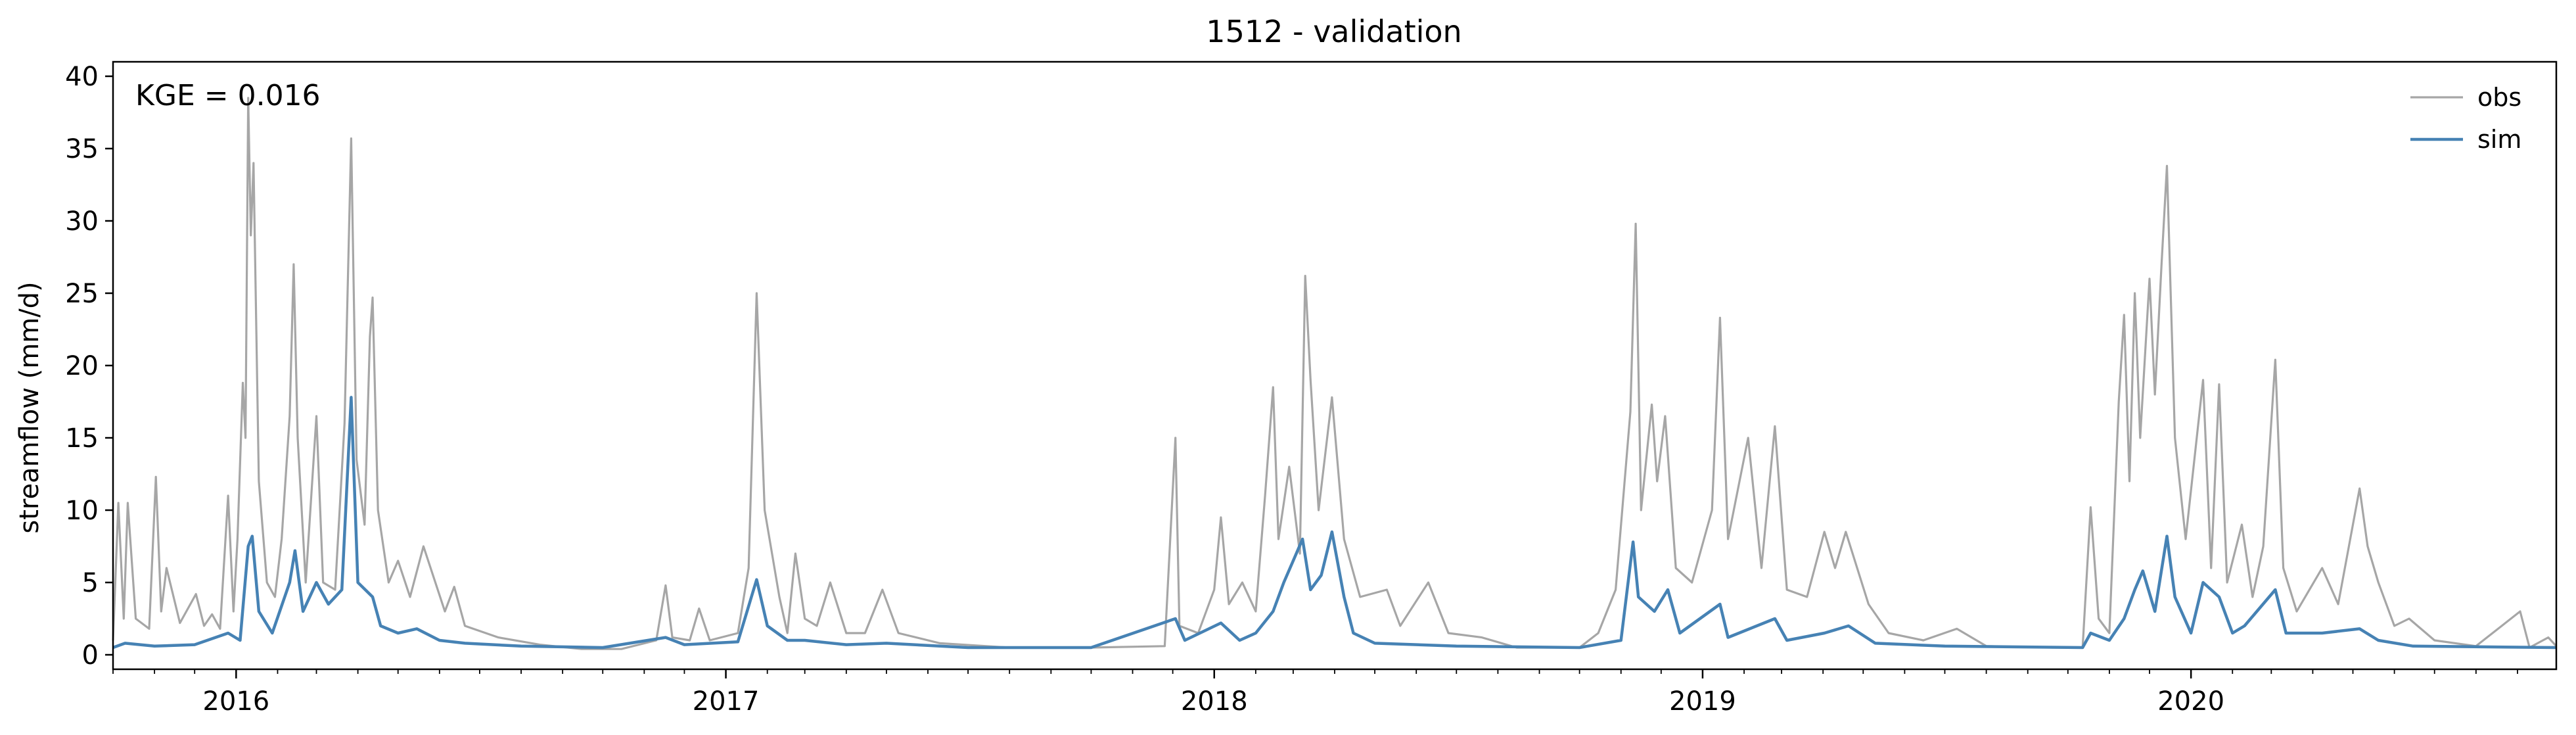 The image size is (2576, 735). I want to click on y-axis: 0 5 10 15 20 25 30 35 40, so click(89, 366).